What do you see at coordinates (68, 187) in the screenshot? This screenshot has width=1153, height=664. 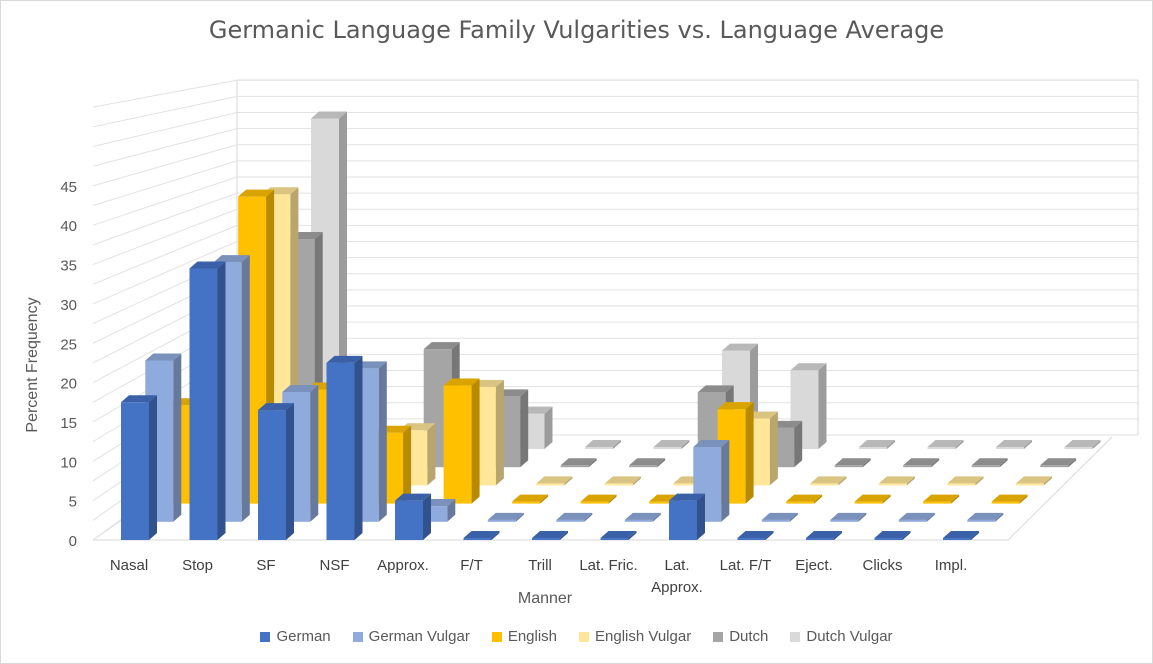 I see `y-tick-label: 45` at bounding box center [68, 187].